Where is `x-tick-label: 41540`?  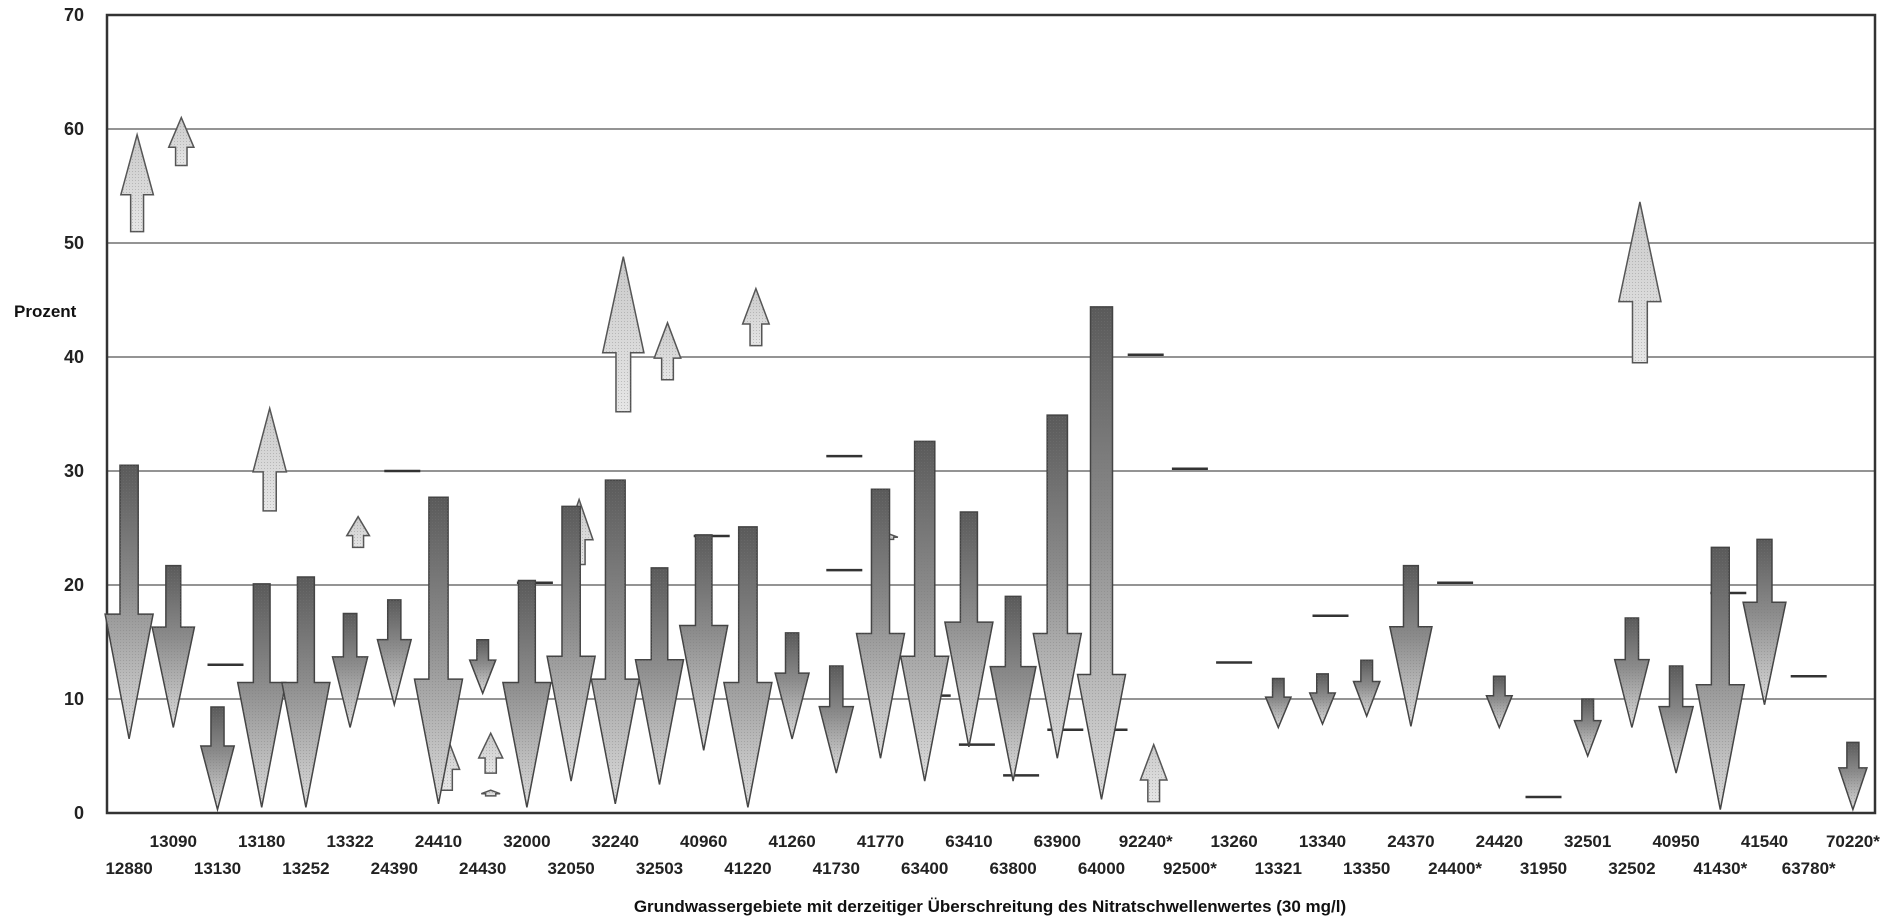
x-tick-label: 41540 is located at coordinates (1764, 841).